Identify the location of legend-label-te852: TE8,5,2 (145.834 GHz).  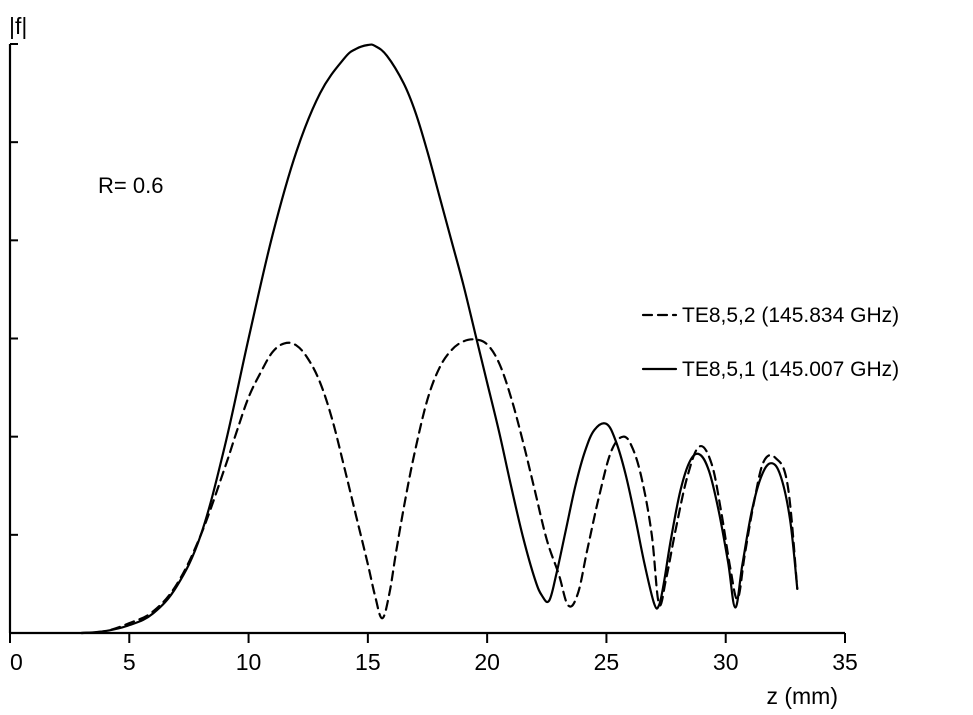
(790, 315).